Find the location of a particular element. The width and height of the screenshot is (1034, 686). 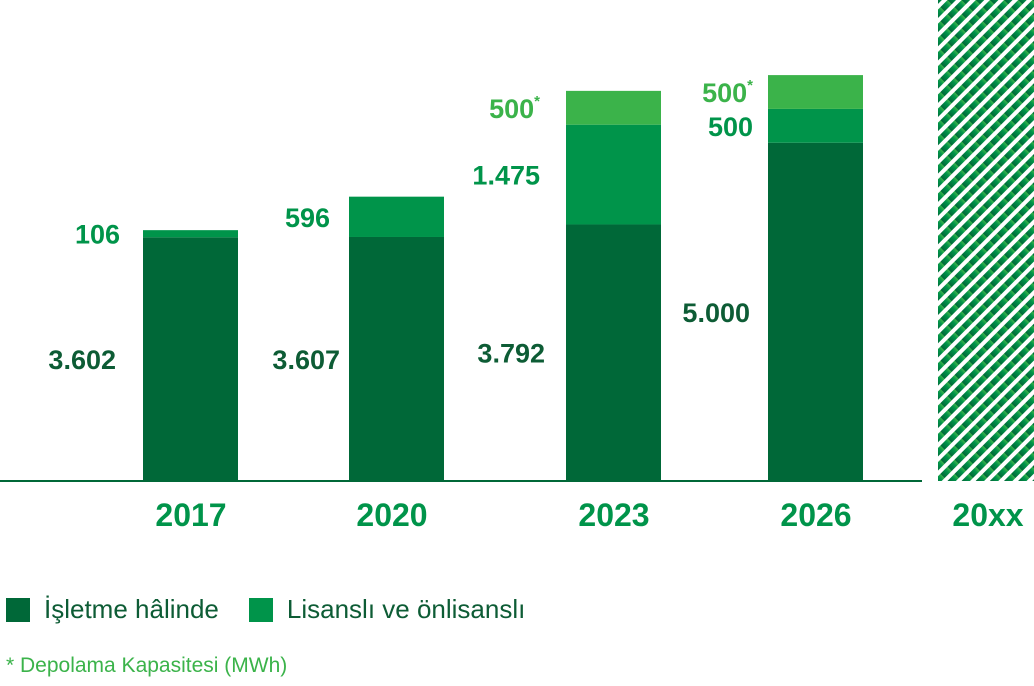

value-label-2026-segment-1: 5.000 is located at coordinates (716, 313).